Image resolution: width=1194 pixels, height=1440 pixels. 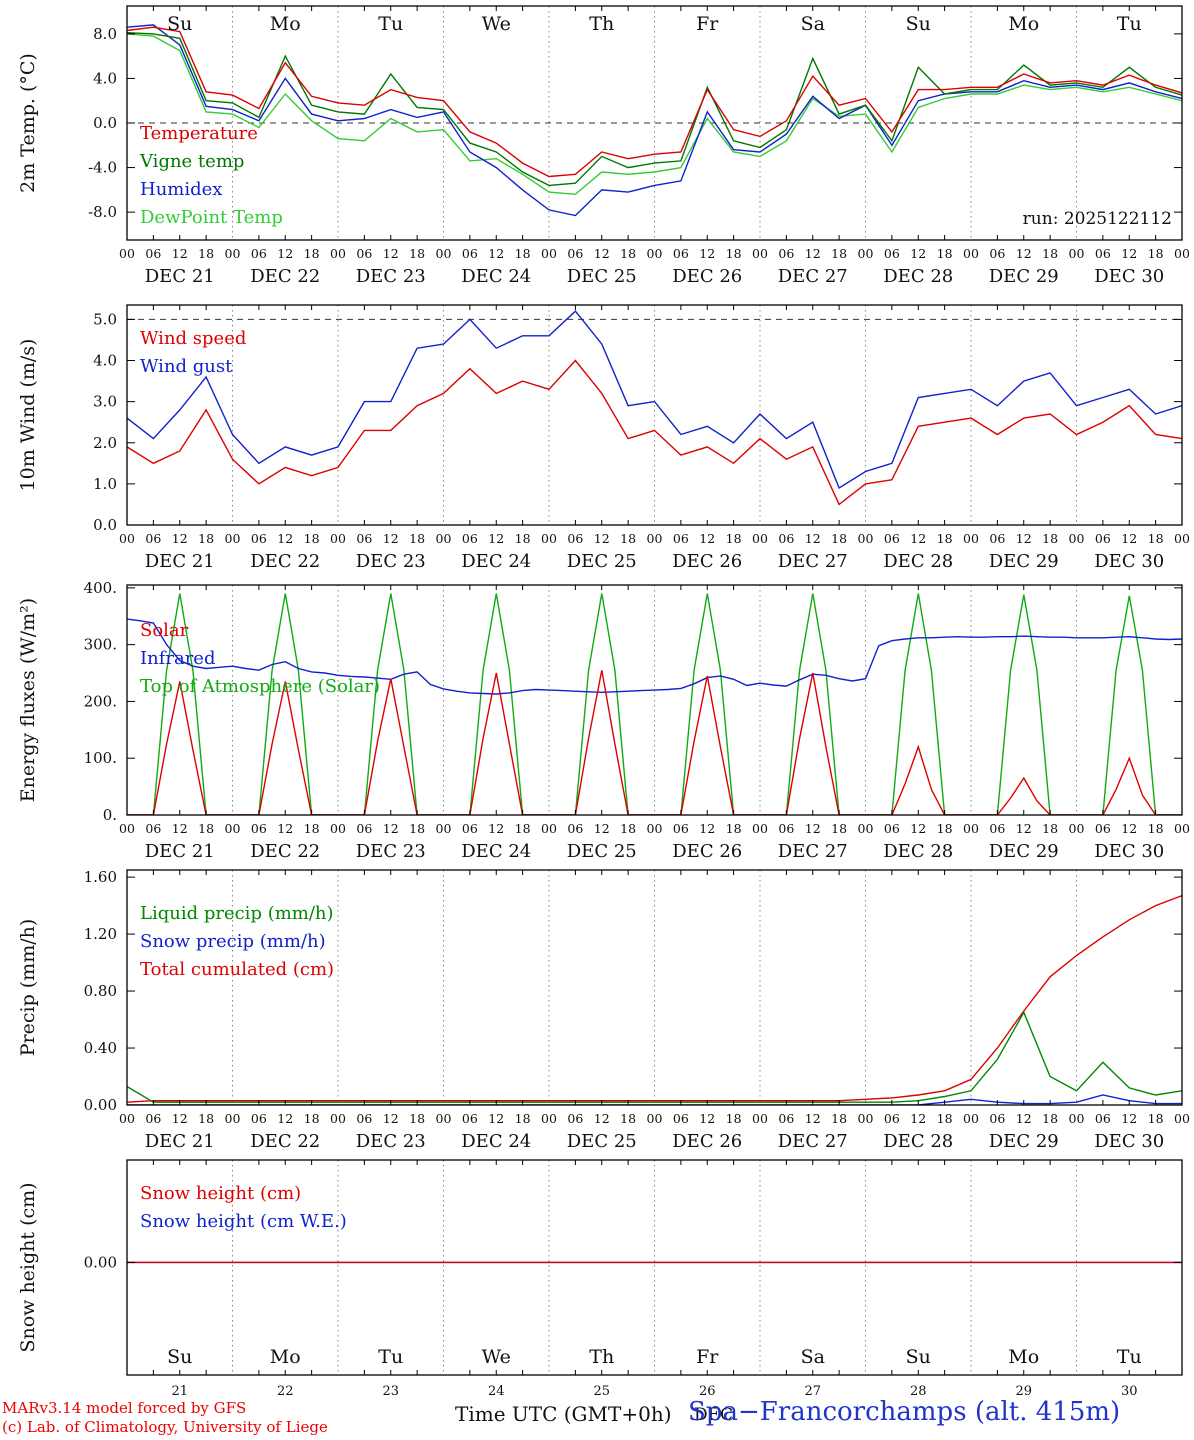 I want to click on svg-text: Snow height (cm), so click(x=28, y=1267).